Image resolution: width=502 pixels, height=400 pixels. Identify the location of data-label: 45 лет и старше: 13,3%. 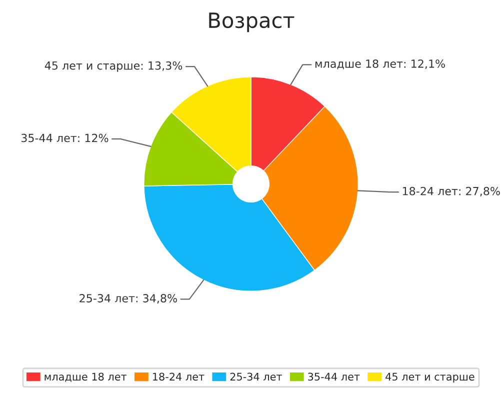
(113, 66).